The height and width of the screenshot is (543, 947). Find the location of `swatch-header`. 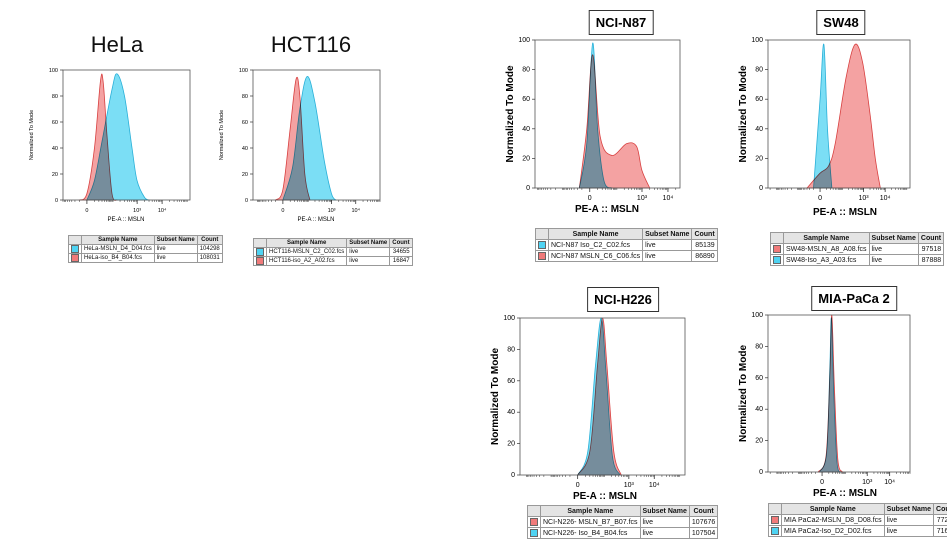

swatch-header is located at coordinates (775, 509).